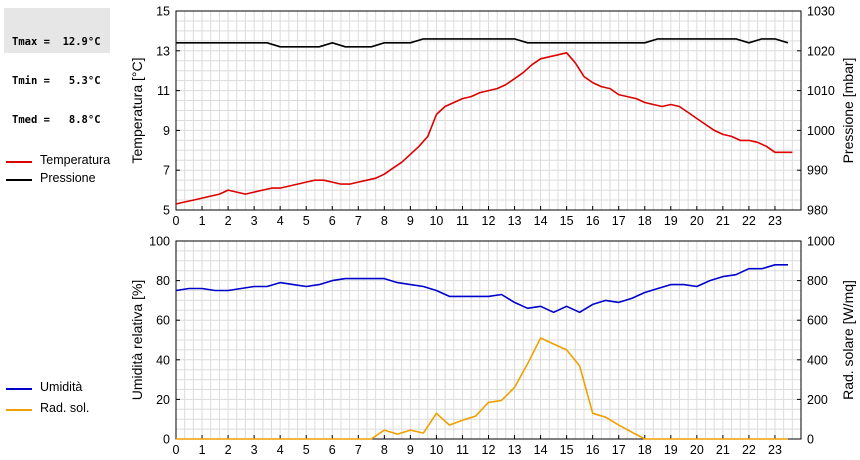 The width and height of the screenshot is (860, 460). What do you see at coordinates (817, 360) in the screenshot?
I see `y-right-tick-label: 400` at bounding box center [817, 360].